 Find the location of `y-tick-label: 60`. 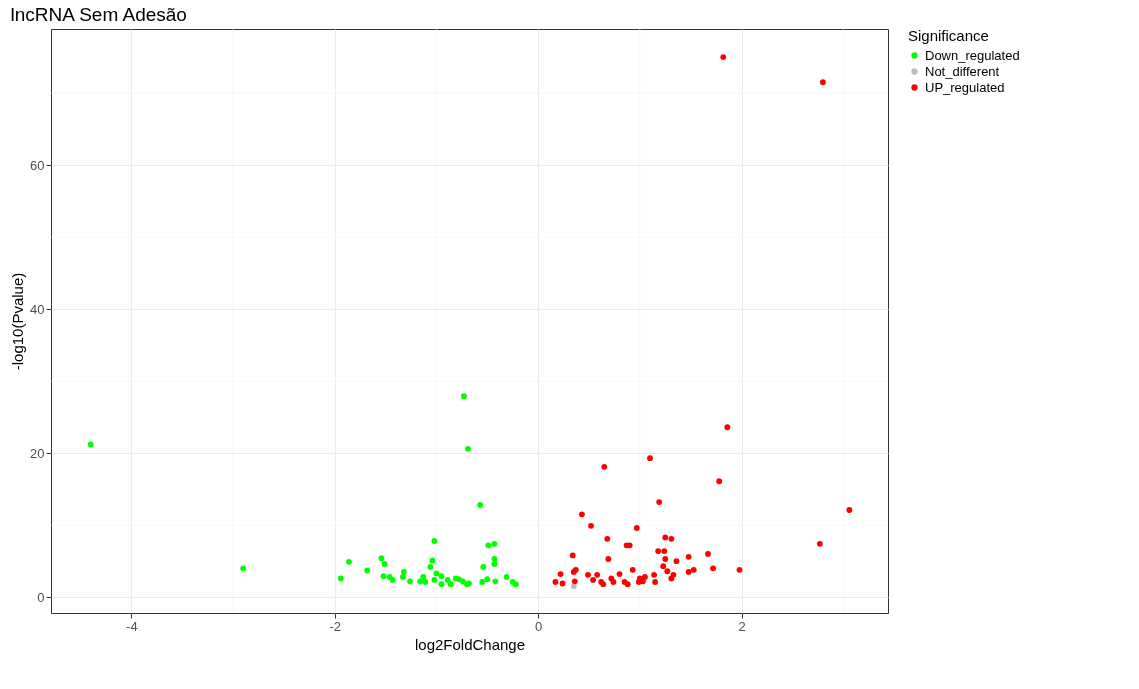

y-tick-label: 60 is located at coordinates (37, 165).